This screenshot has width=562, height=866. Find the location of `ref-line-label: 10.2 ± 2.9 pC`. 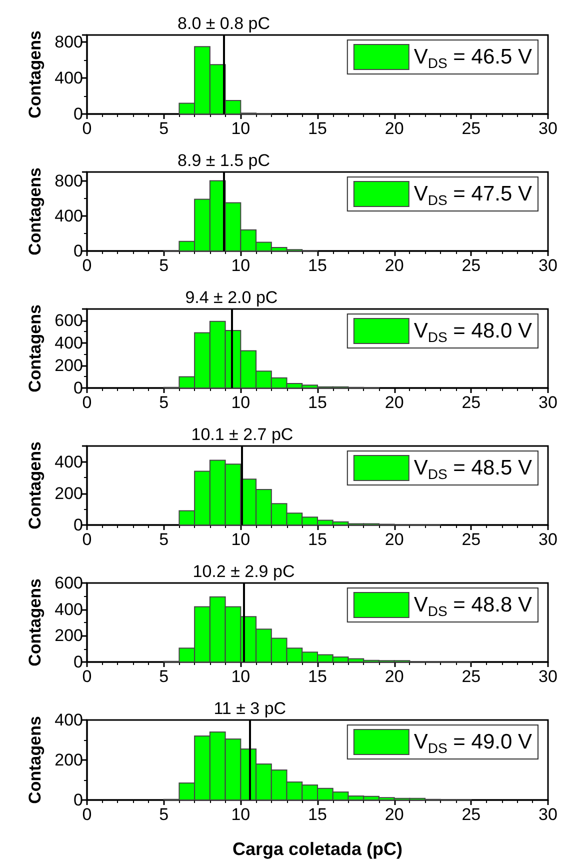

ref-line-label: 10.2 ± 2.9 pC is located at coordinates (243, 571).